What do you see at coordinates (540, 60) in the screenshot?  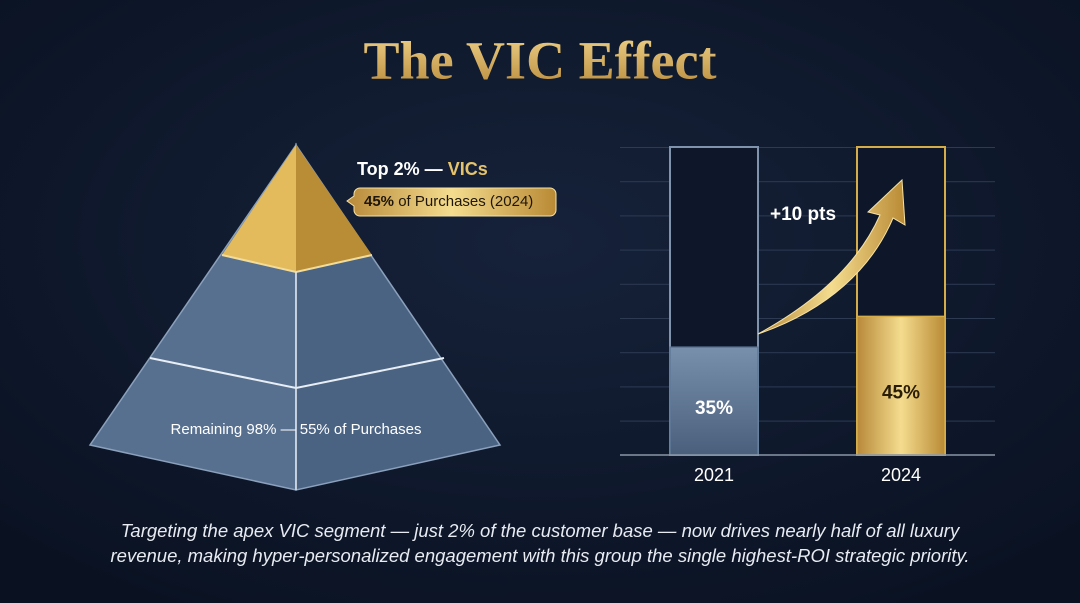 I see `title: The VIC Effect` at bounding box center [540, 60].